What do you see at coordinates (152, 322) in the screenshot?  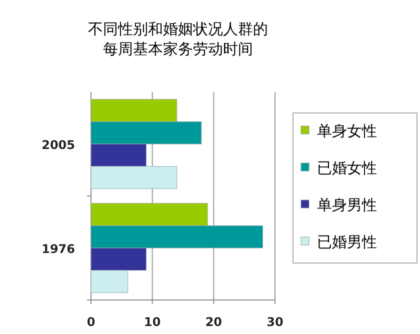 I see `x-tick-label: 10` at bounding box center [152, 322].